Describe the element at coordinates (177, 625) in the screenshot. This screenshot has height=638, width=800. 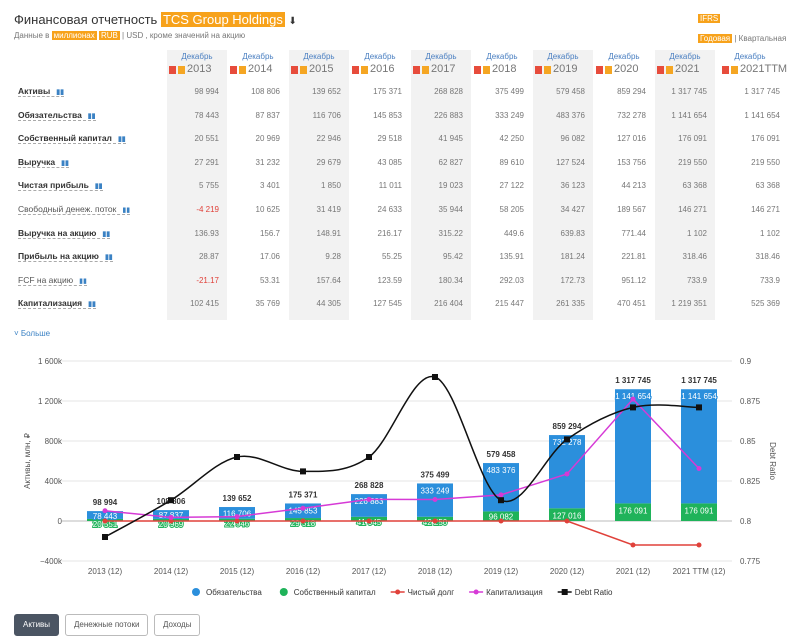
I see `tab: Доходы` at that location.